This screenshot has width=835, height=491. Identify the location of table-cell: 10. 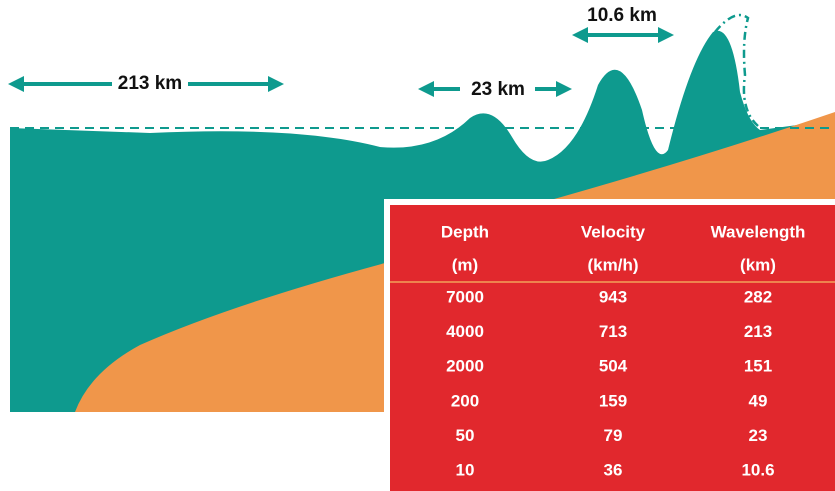
(465, 469).